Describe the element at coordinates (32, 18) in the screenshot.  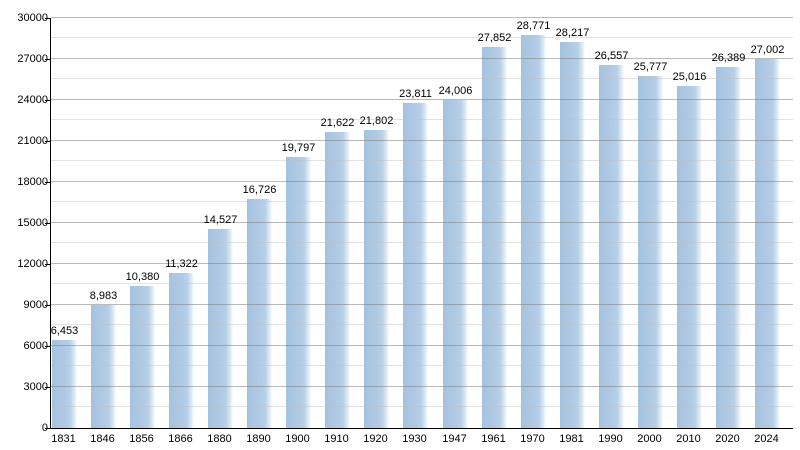
I see `y-tick-label: 30000` at that location.